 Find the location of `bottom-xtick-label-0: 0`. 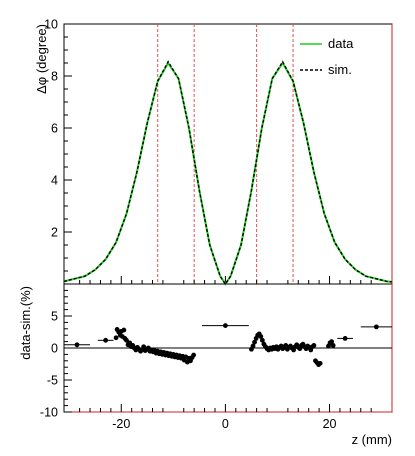

bottom-xtick-label-0: 0 is located at coordinates (225, 424).